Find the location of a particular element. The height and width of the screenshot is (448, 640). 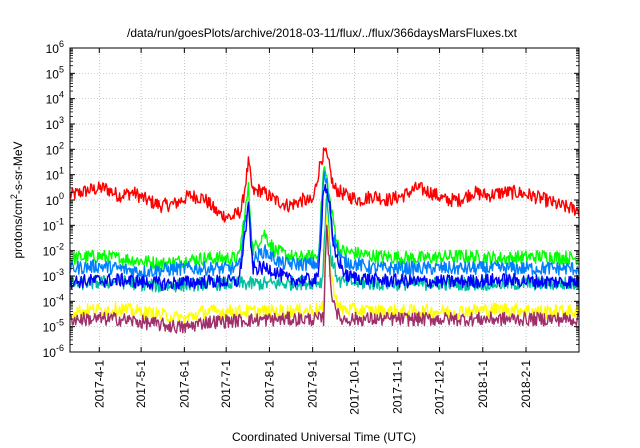

x-tick-label: 2017-6-1 is located at coordinates (184, 384).